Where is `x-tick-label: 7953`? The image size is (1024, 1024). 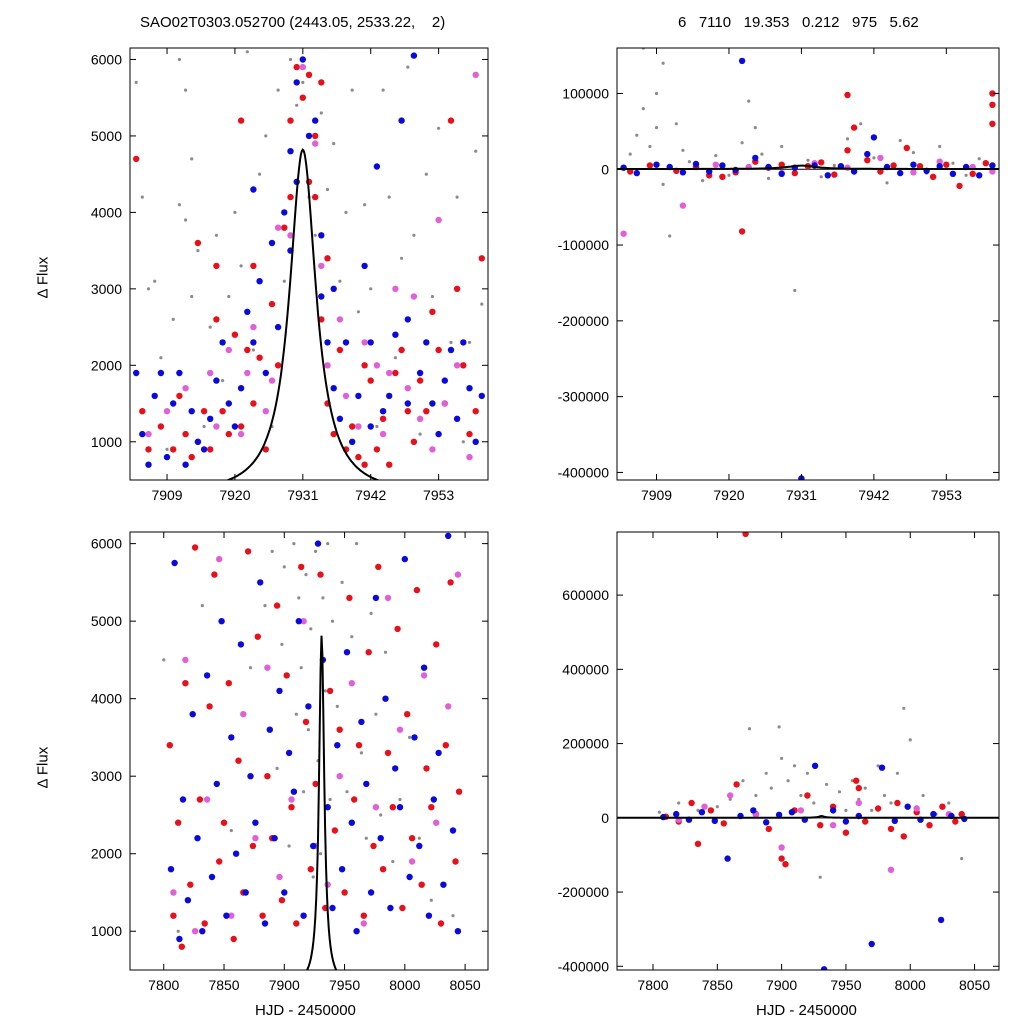
x-tick-label: 7953 is located at coordinates (438, 495).